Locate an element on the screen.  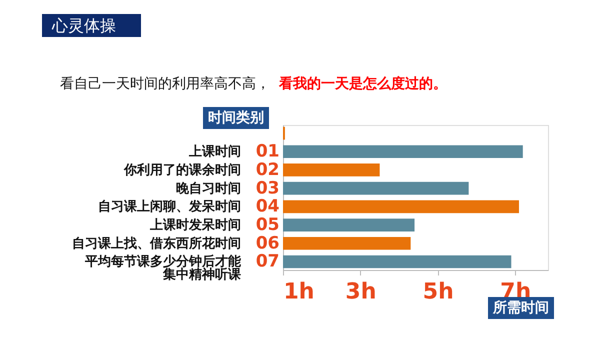
text: 上课时间 is located at coordinates (214, 152).